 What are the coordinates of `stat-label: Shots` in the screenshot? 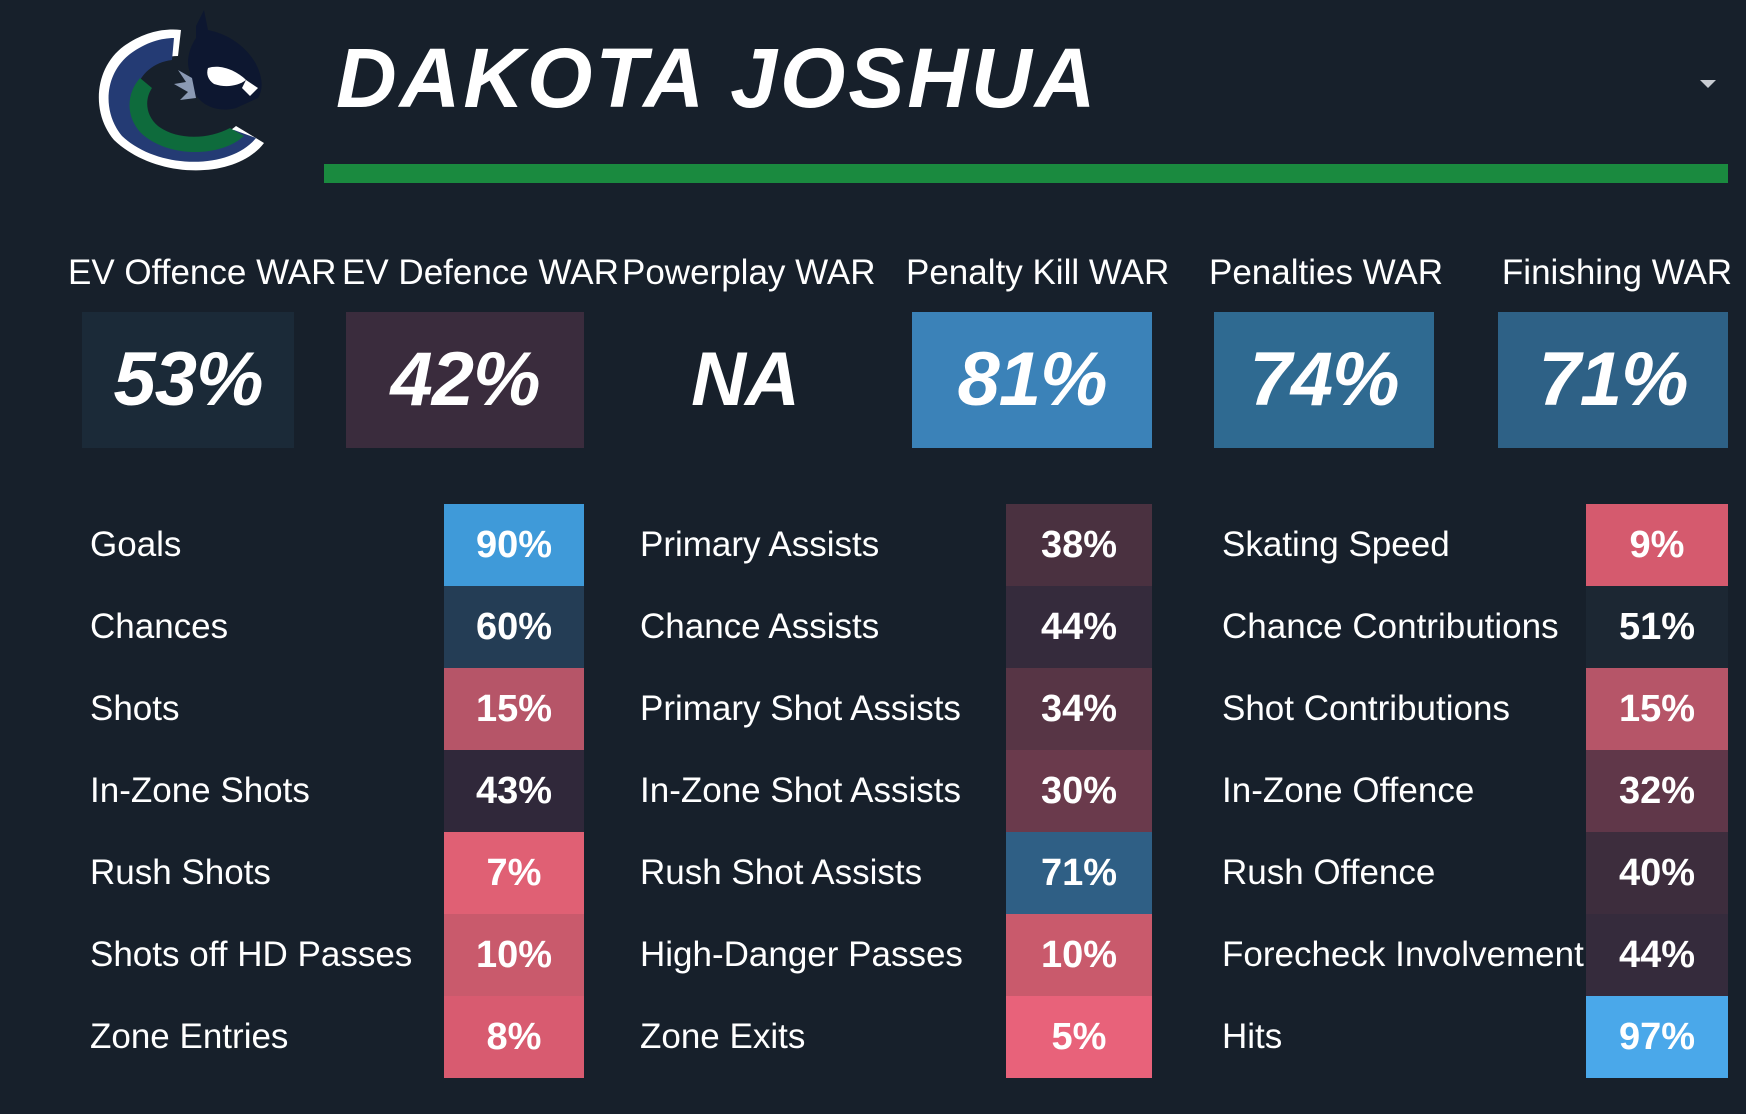 It's located at (135, 708).